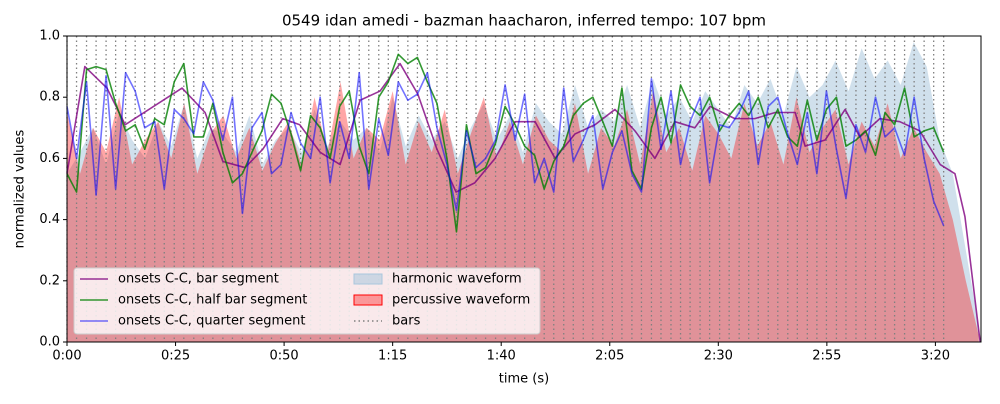 The width and height of the screenshot is (1000, 404). I want to click on y-tick-label: 0.0, so click(49, 342).